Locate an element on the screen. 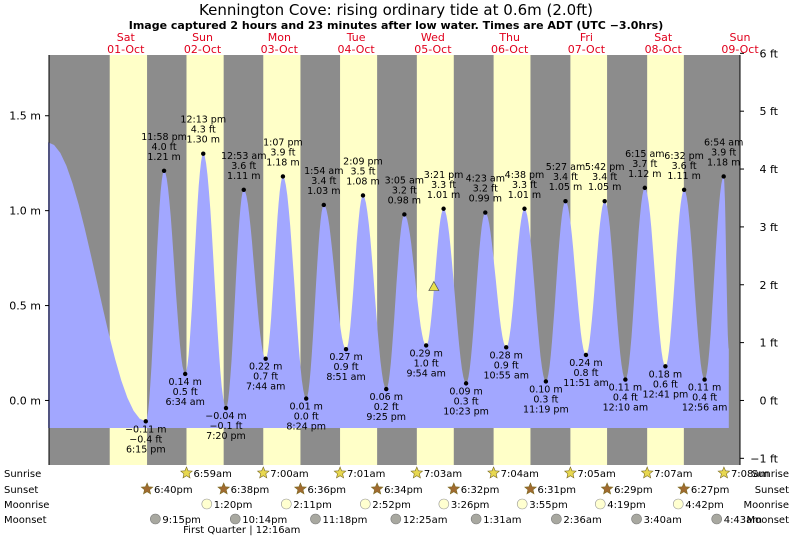 Image resolution: width=793 pixels, height=537 pixels. tide-label: 0.01 m is located at coordinates (305, 407).